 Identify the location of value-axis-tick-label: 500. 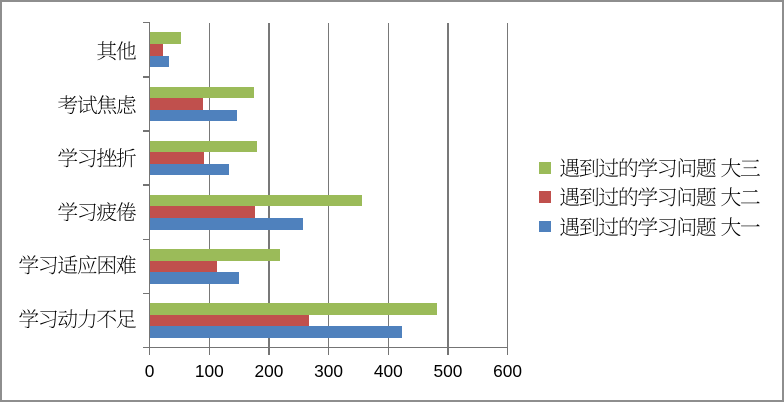
(448, 370).